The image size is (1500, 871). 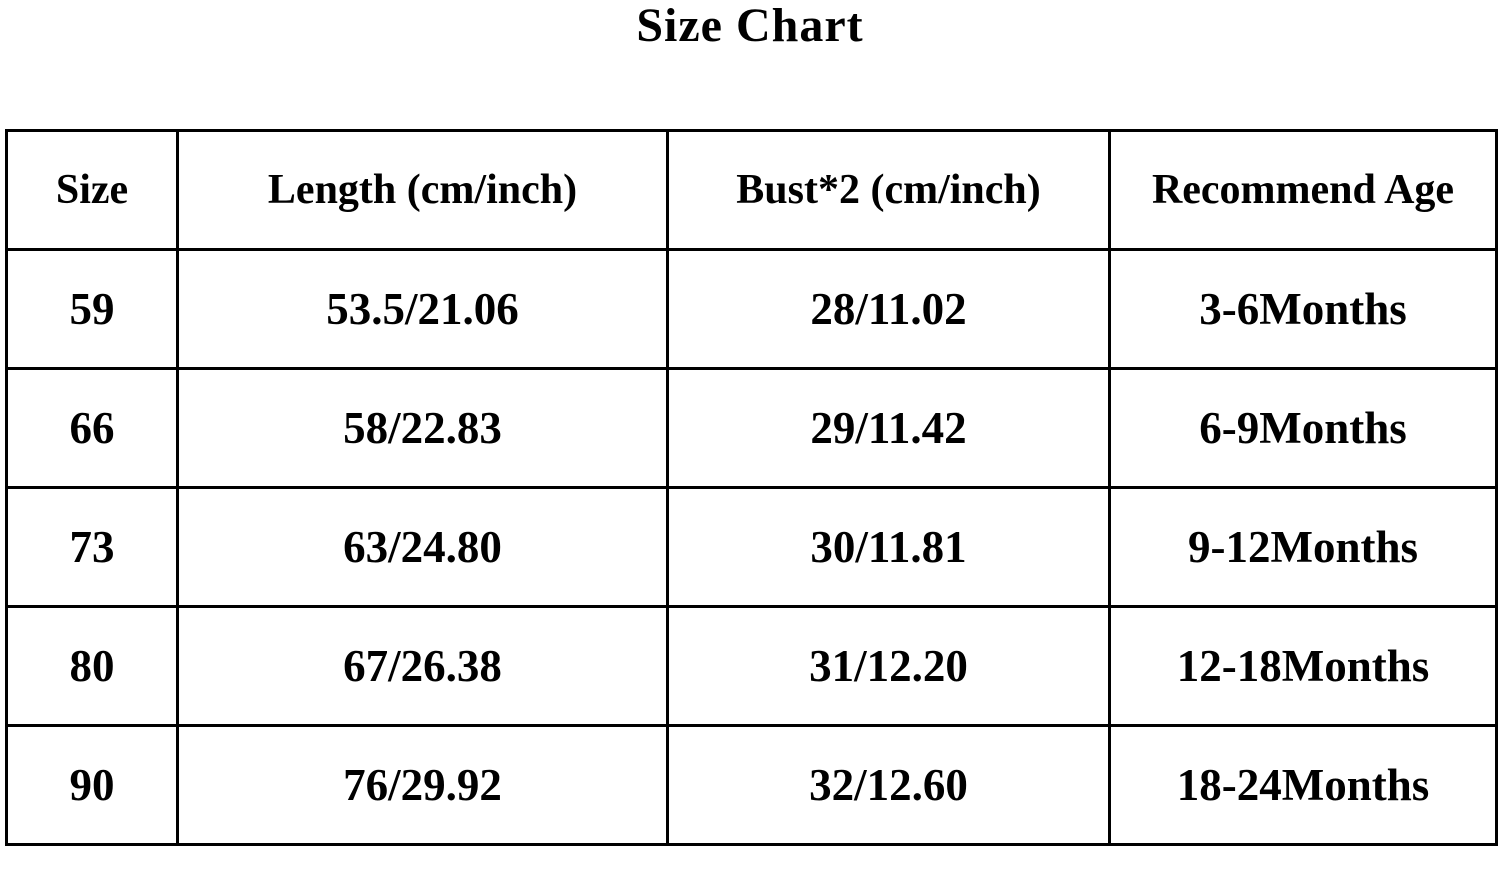 What do you see at coordinates (92, 190) in the screenshot?
I see `header-size: Size` at bounding box center [92, 190].